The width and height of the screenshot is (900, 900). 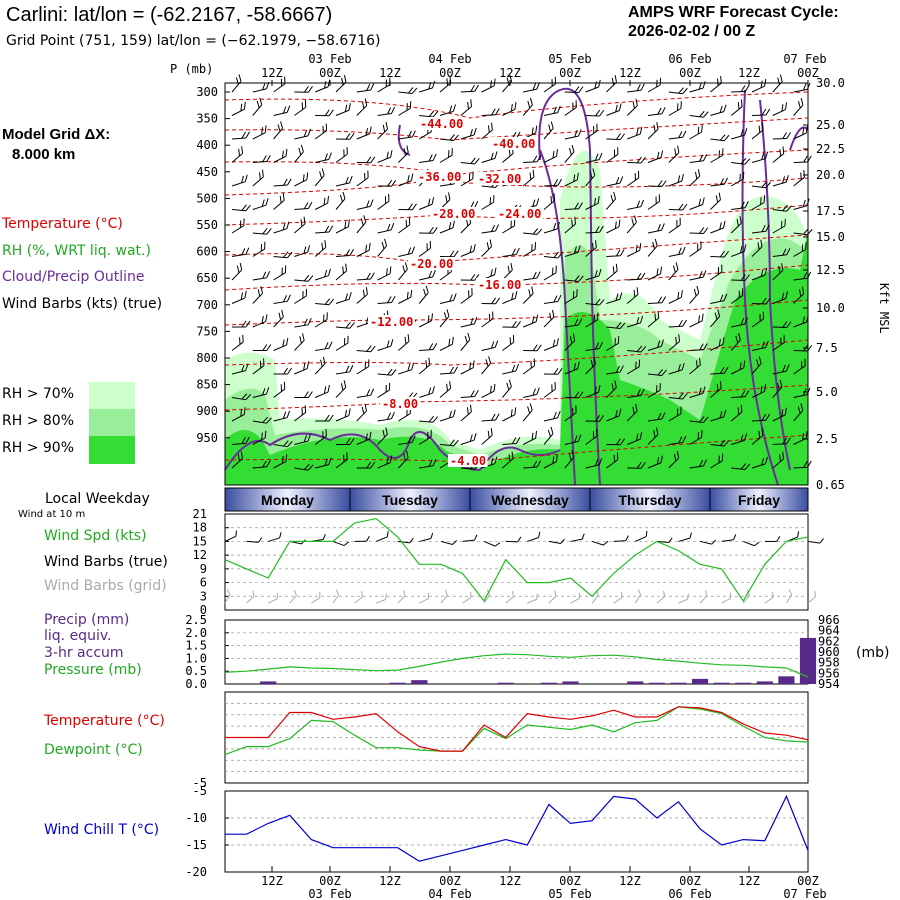 I want to click on surface-barb-staff, so click(x=554, y=542).